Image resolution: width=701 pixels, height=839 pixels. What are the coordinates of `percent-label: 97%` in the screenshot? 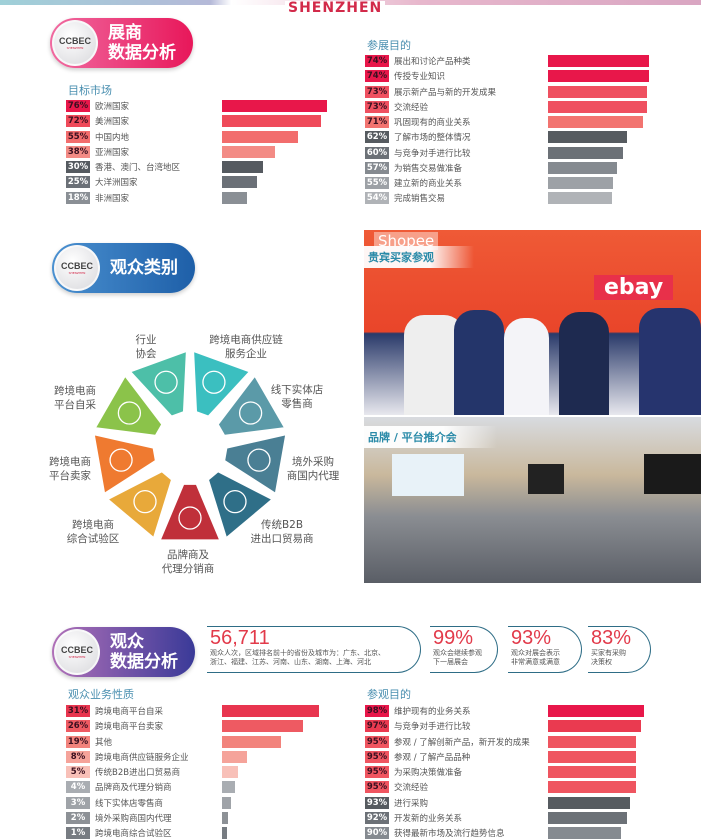 It's located at (377, 726).